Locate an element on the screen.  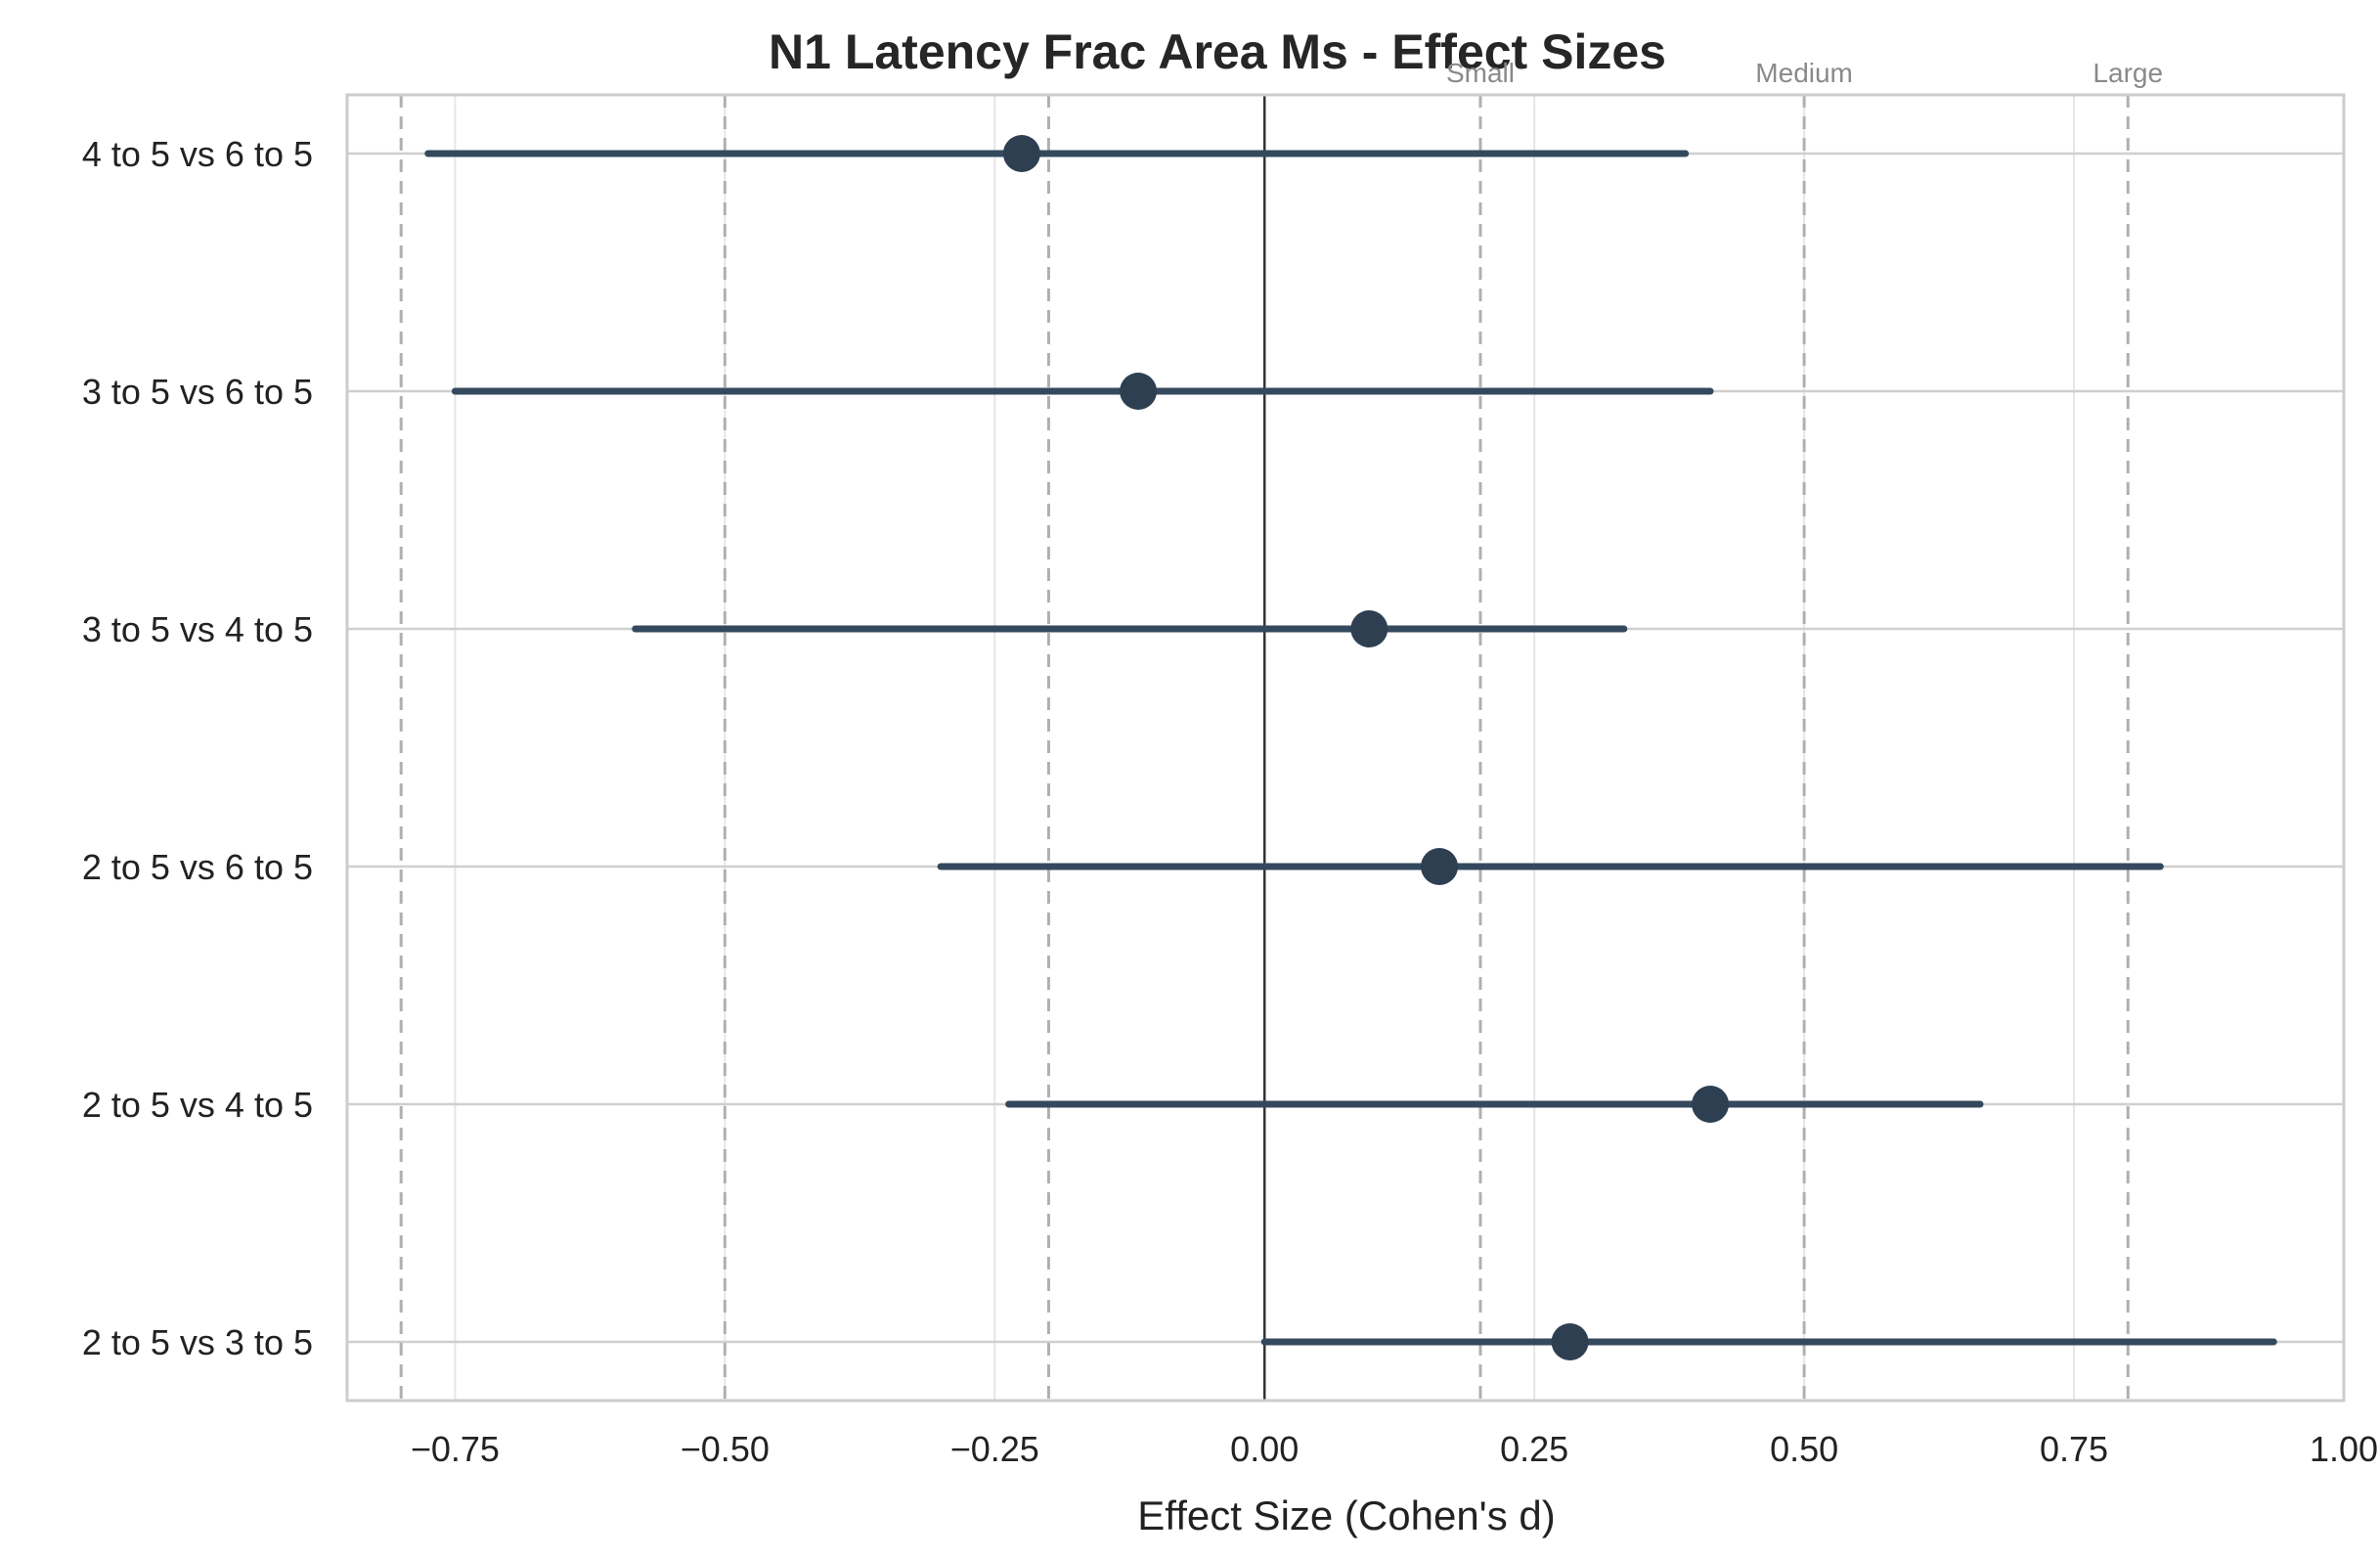
y-tick-label: 3 to 5 vs 6 to 5 is located at coordinates (197, 392).